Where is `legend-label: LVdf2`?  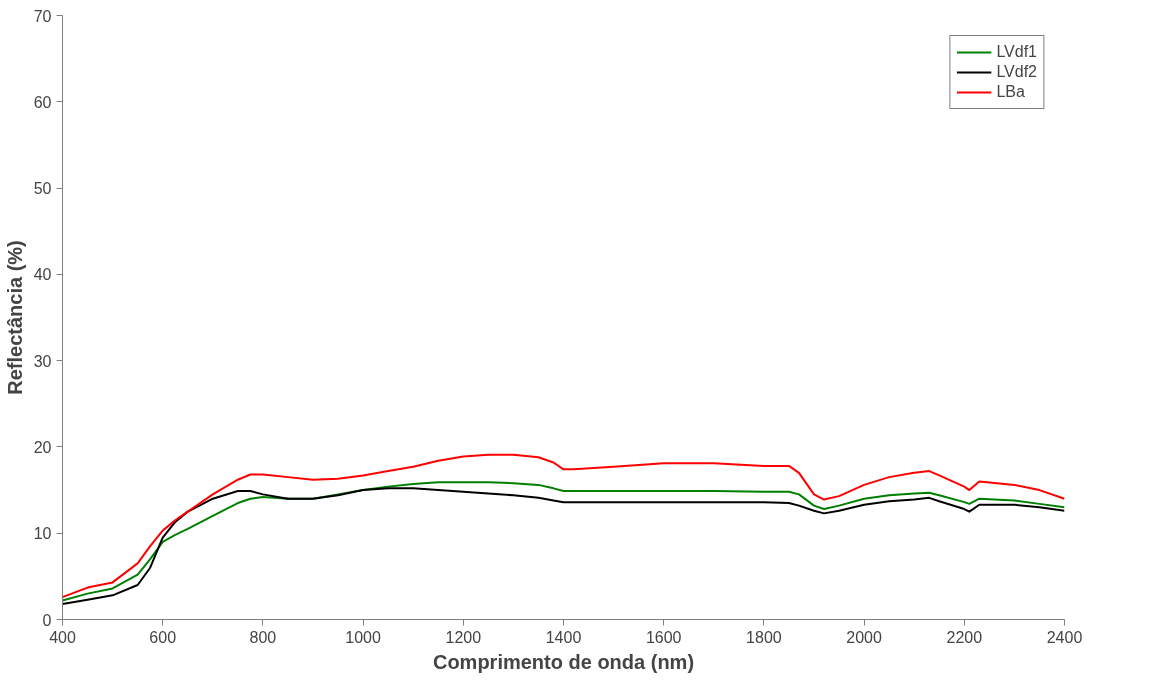 legend-label: LVdf2 is located at coordinates (1016, 72).